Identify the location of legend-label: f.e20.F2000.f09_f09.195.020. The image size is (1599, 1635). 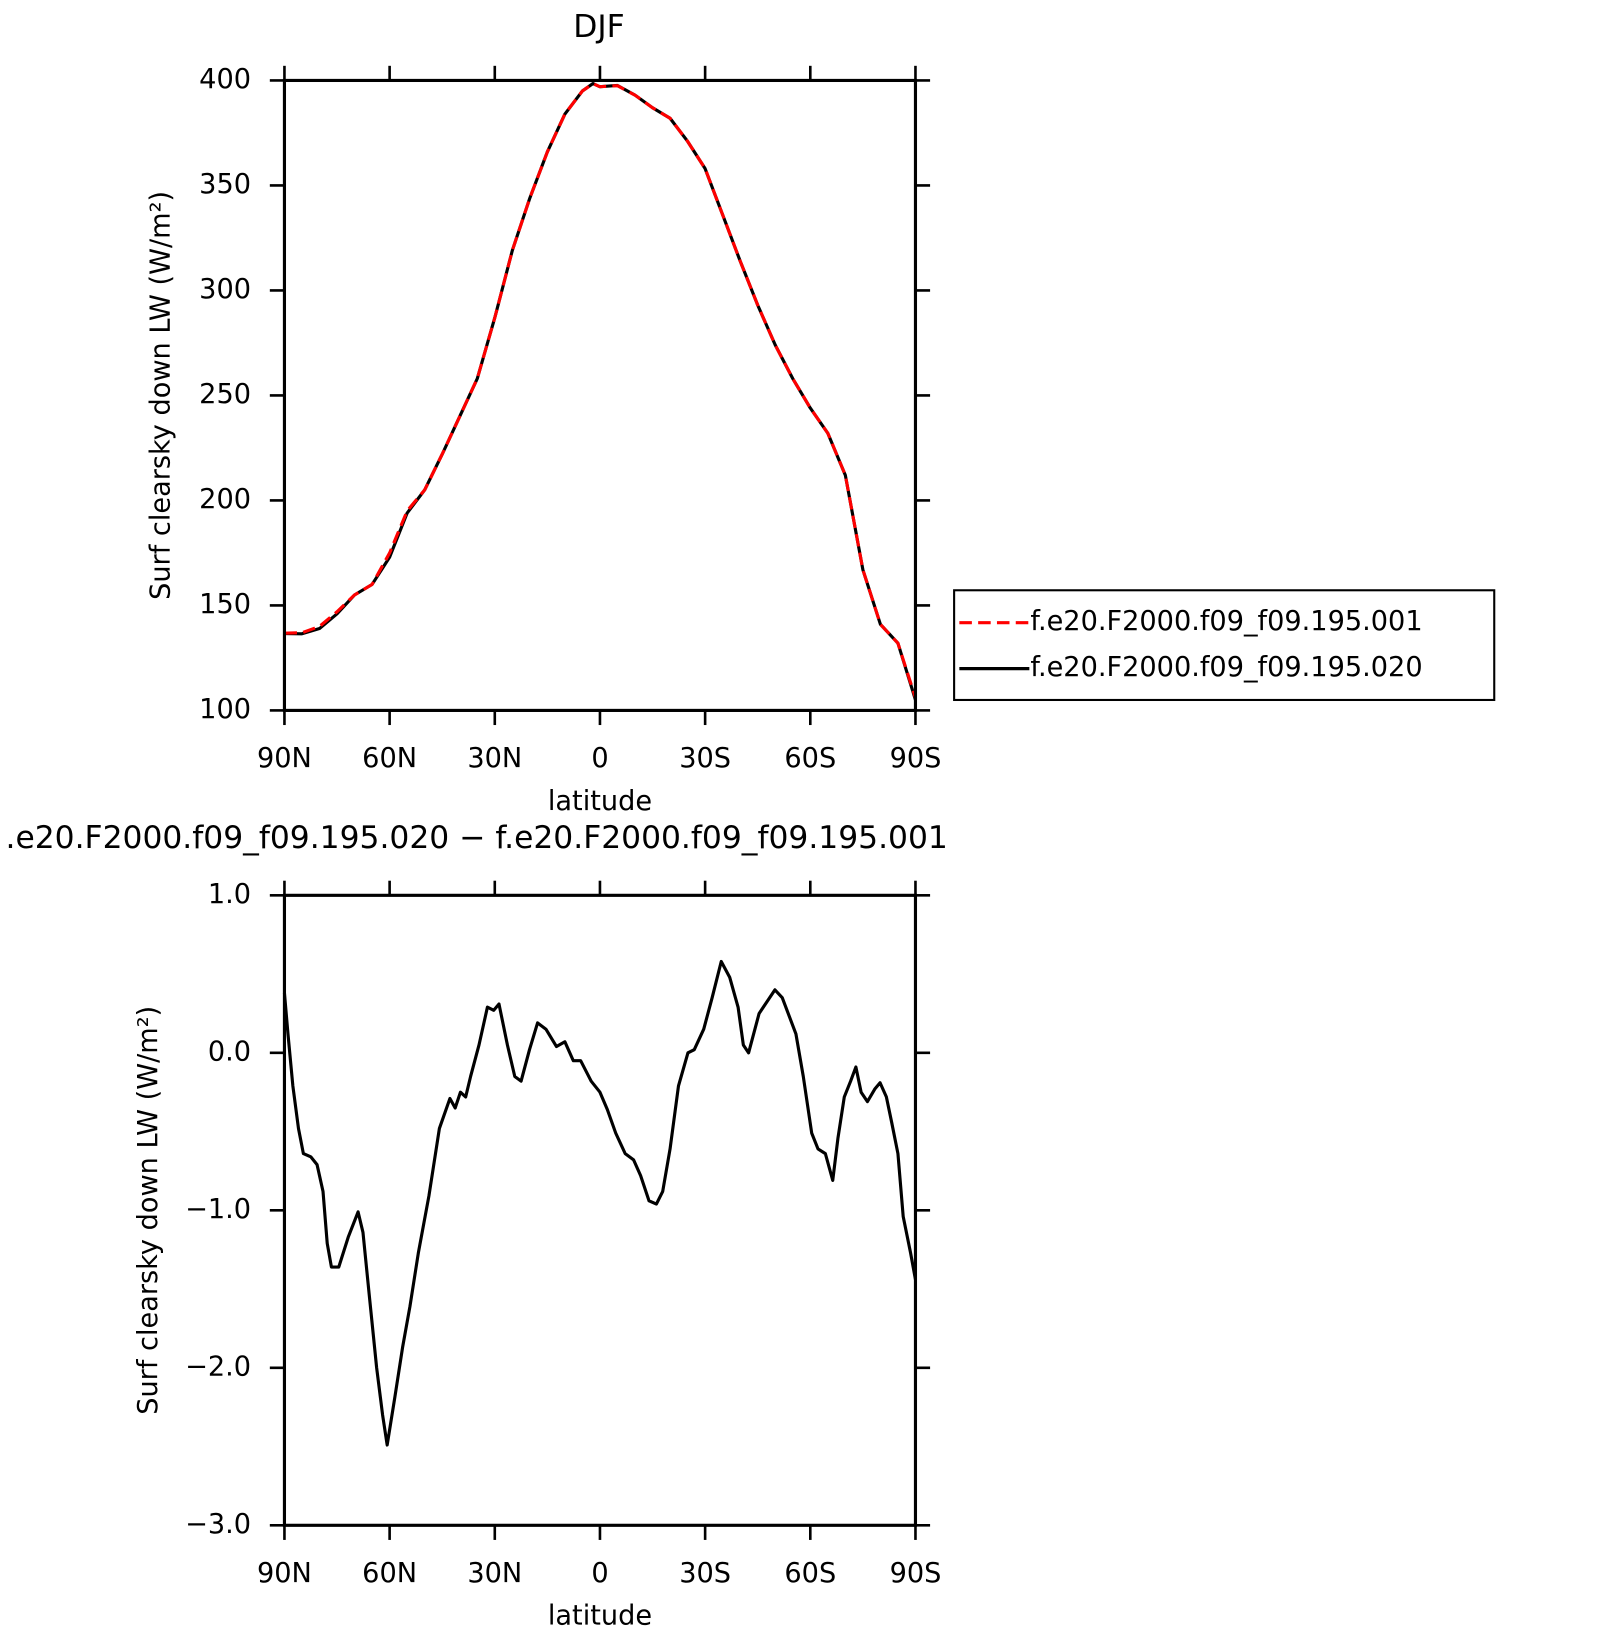
(1226, 667).